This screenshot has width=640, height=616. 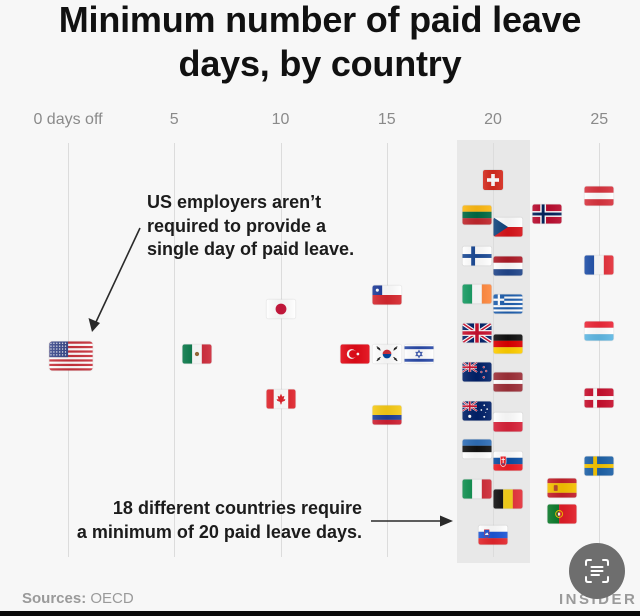 I want to click on twenty-days-arrow-icon, so click(x=412, y=521).